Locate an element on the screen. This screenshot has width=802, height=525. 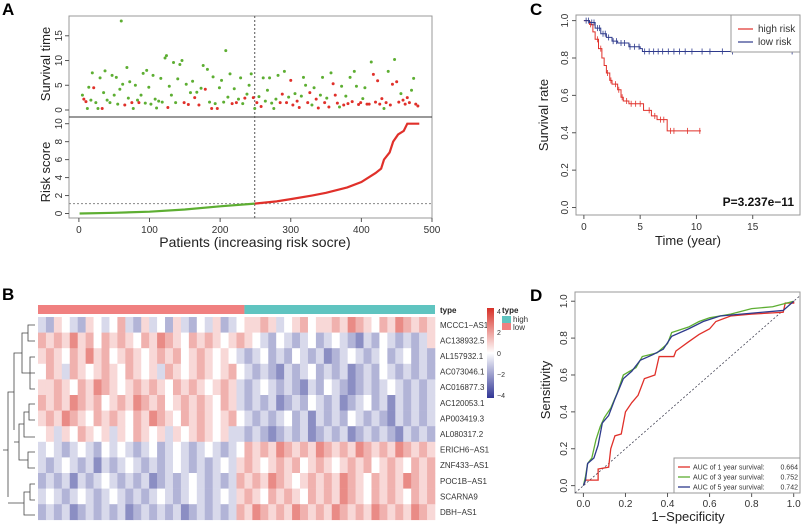
b-row-label: AC138932.5 is located at coordinates (462, 340).